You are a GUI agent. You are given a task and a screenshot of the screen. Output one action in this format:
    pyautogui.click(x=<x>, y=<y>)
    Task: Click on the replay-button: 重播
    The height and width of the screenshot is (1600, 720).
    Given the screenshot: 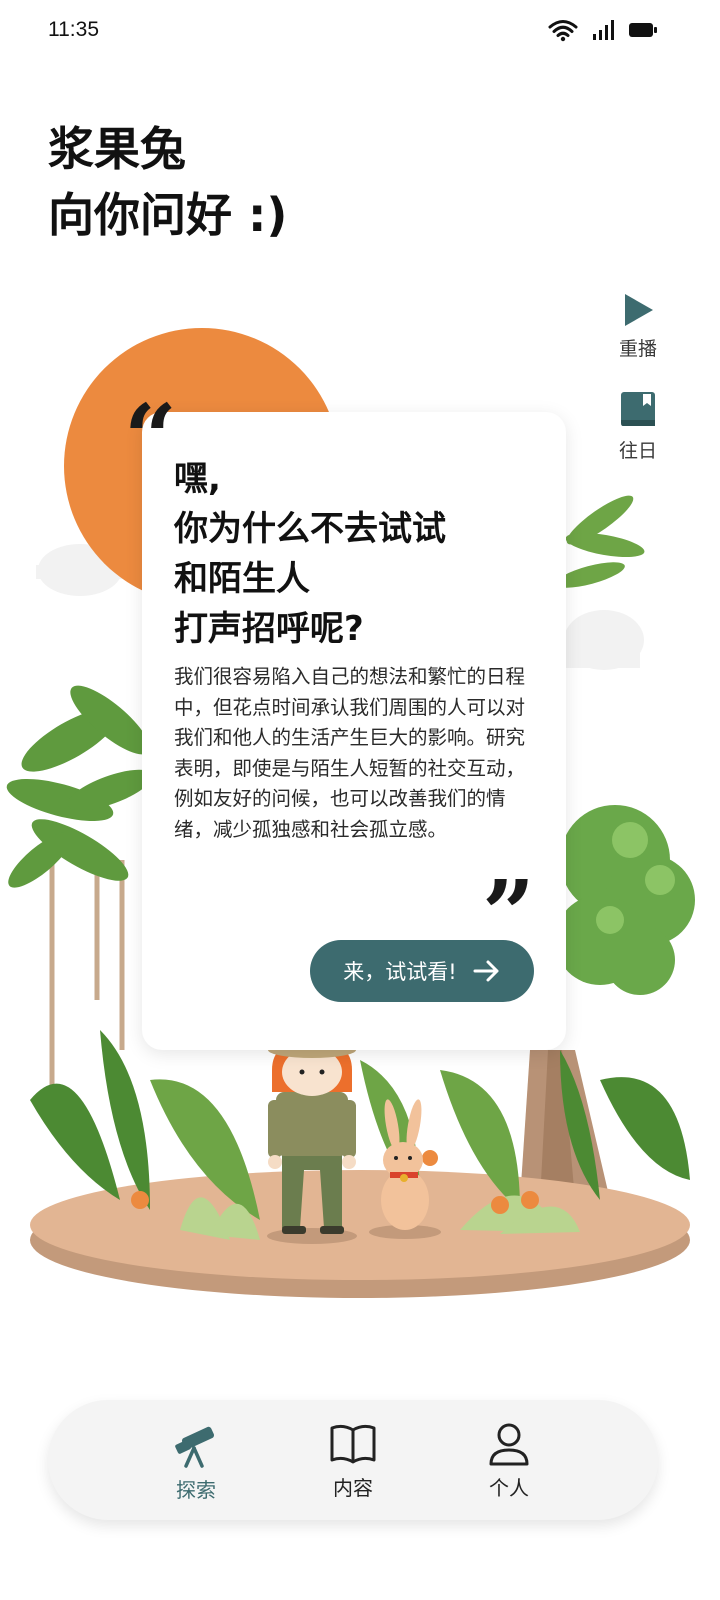 What is the action you would take?
    pyautogui.click(x=638, y=326)
    